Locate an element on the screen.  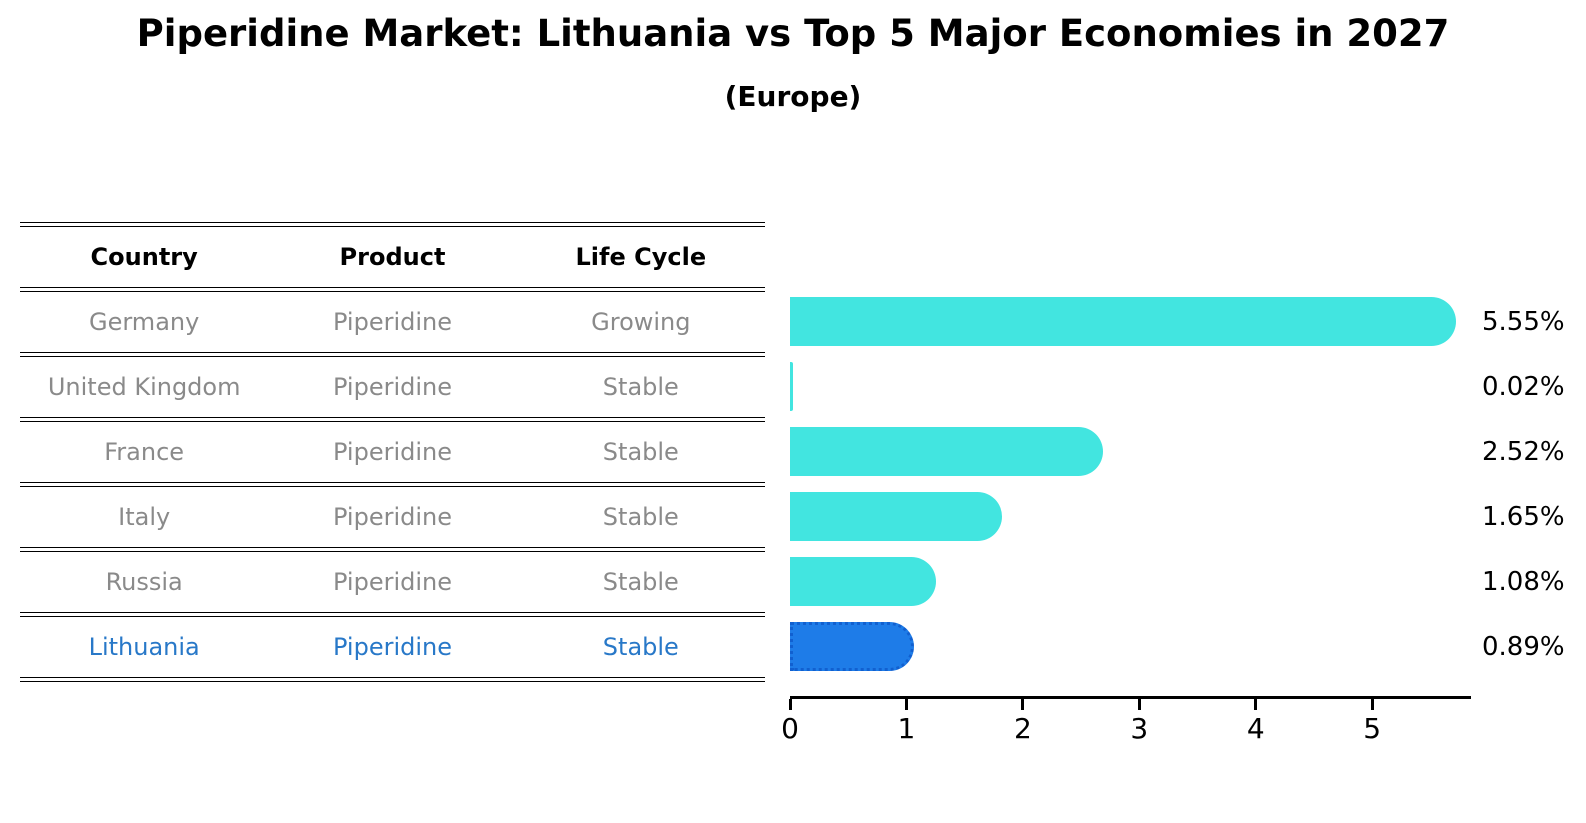
table-cell-country: Italy is located at coordinates (144, 517).